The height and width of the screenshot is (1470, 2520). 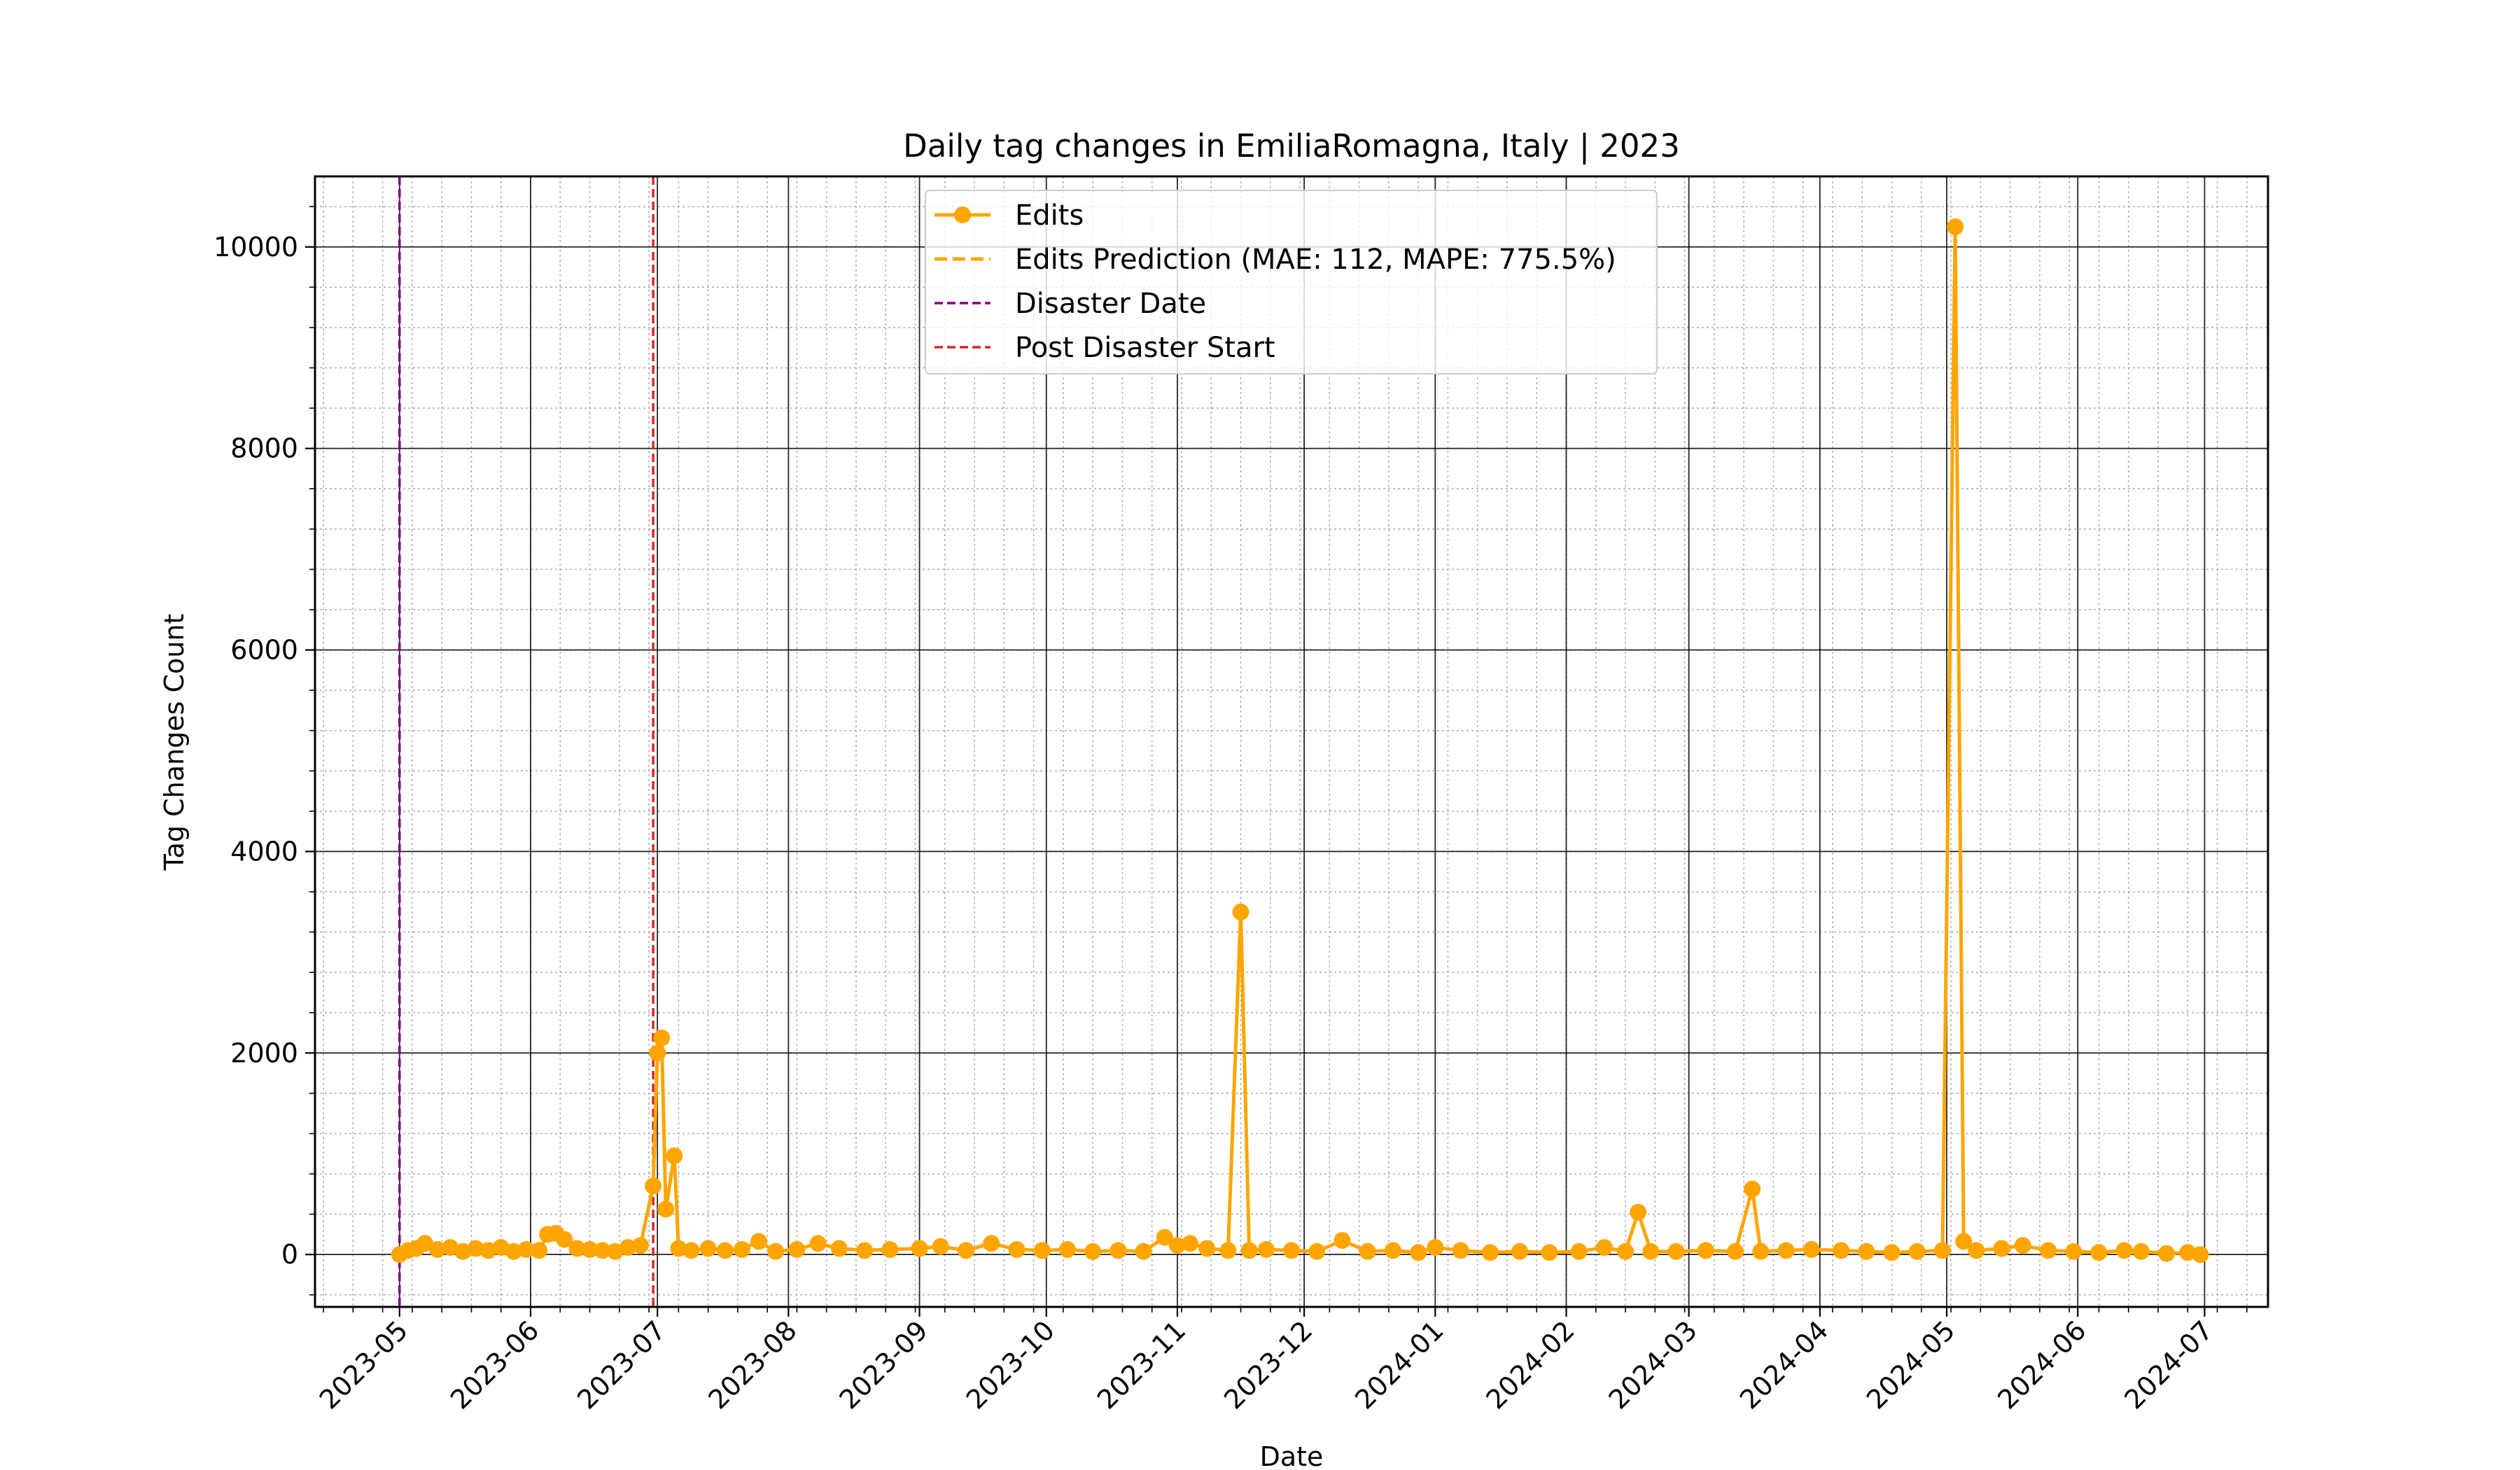 What do you see at coordinates (264, 1052) in the screenshot?
I see `y-tick-label: 2000` at bounding box center [264, 1052].